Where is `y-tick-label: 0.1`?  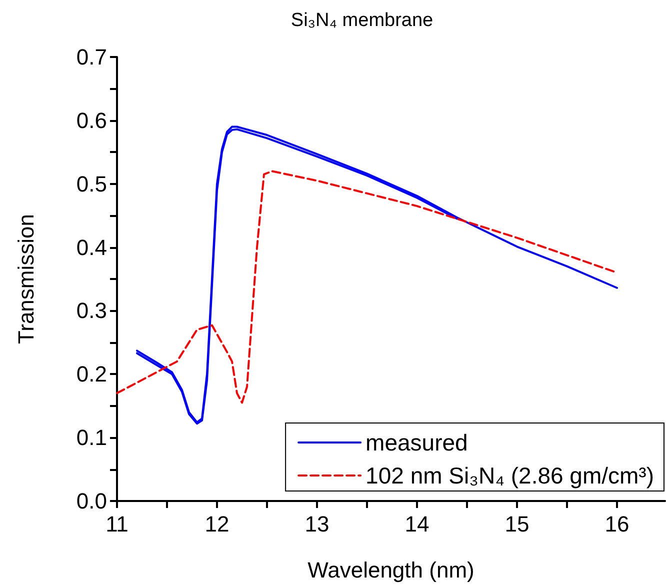
y-tick-label: 0.1 is located at coordinates (91, 437).